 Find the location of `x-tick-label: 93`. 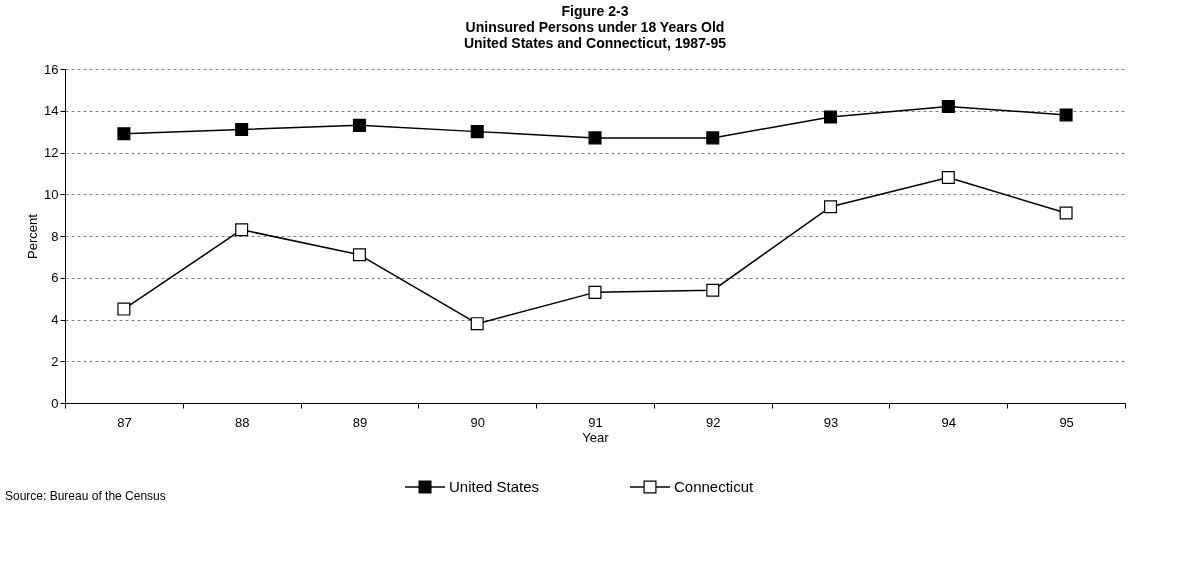

x-tick-label: 93 is located at coordinates (831, 422).